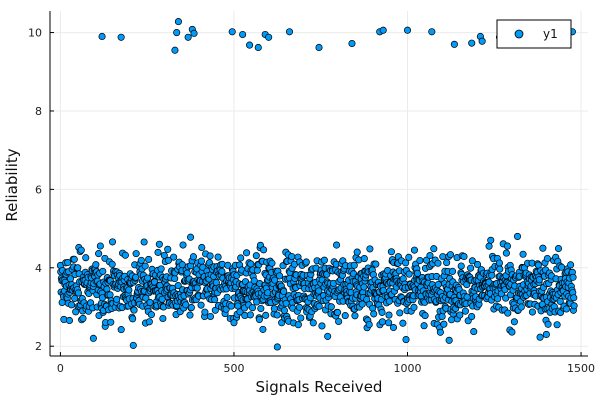 This screenshot has width=600, height=400. Describe the element at coordinates (12, 184) in the screenshot. I see `y-axis-title: Reliability` at that location.